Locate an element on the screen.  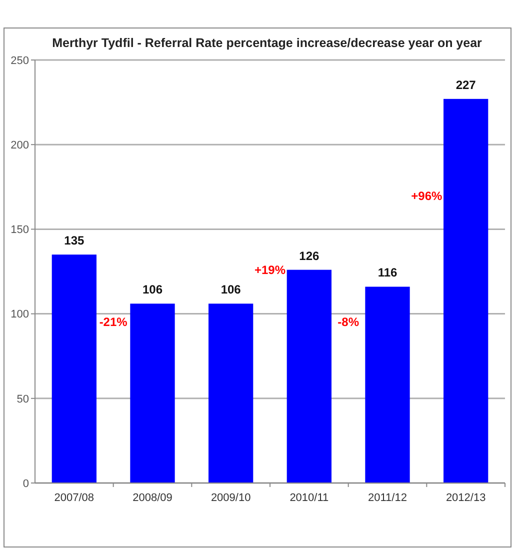
y-tick-label: 50 is located at coordinates (22, 399).